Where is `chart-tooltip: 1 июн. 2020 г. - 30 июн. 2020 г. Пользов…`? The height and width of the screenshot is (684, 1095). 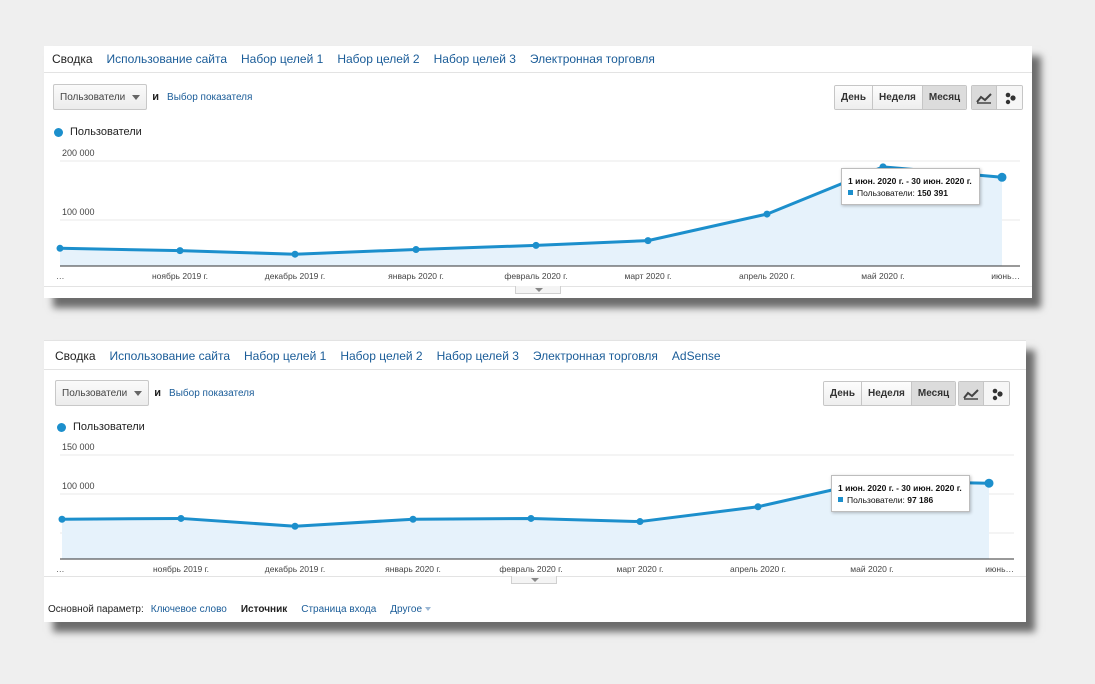
chart-tooltip: 1 июн. 2020 г. - 30 июн. 2020 г. Пользов… is located at coordinates (910, 186).